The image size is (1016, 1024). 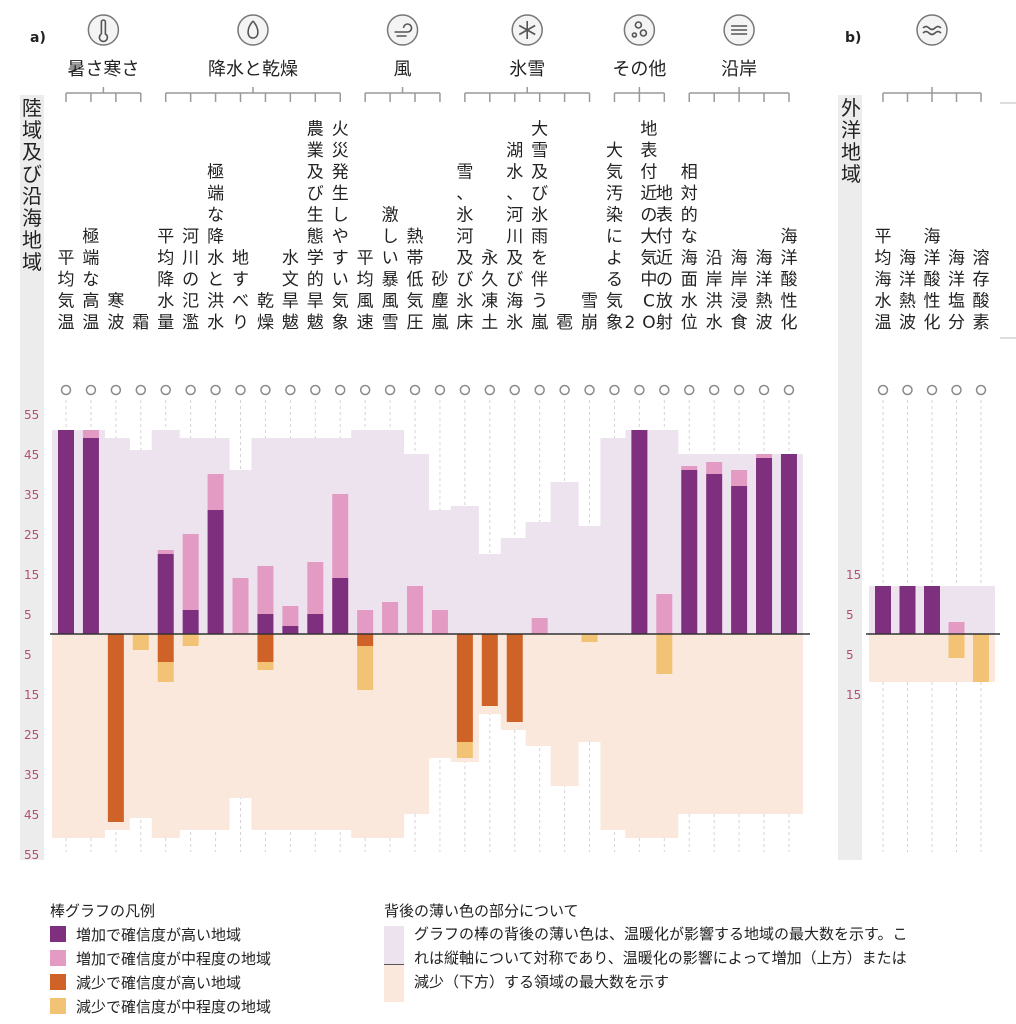 What do you see at coordinates (174, 958) in the screenshot?
I see `legend-label: 増加で確信度が中程度の地域` at bounding box center [174, 958].